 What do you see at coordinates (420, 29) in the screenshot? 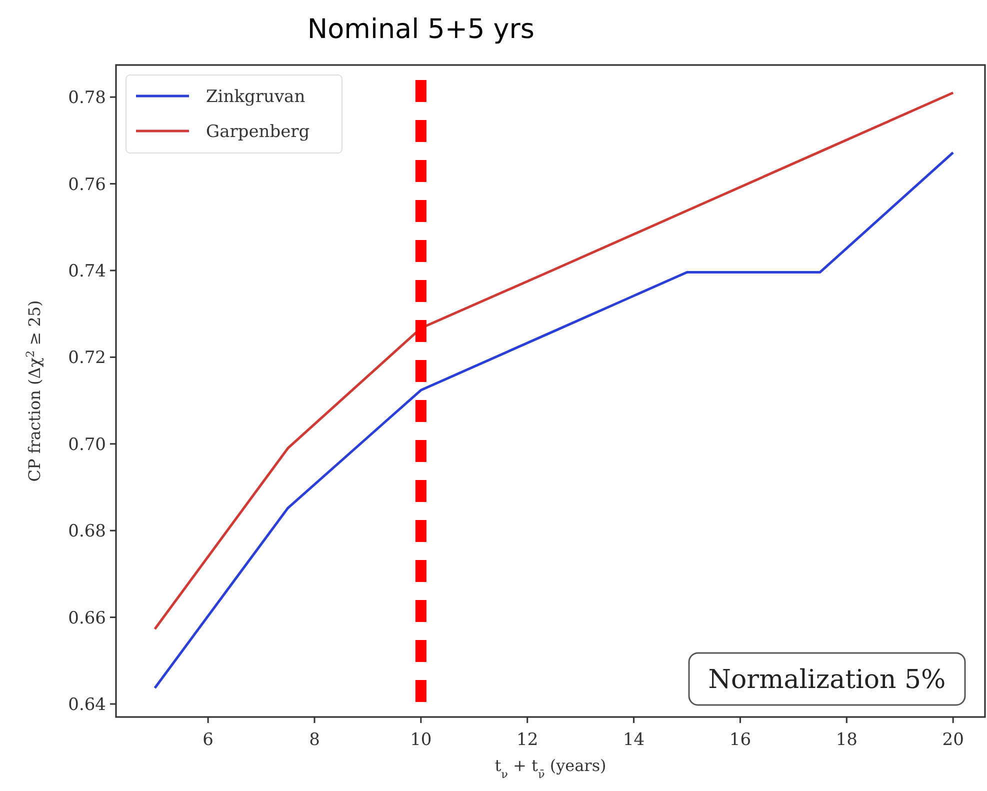
I see `ref-line-label: Nominal 5+5 yrs` at bounding box center [420, 29].